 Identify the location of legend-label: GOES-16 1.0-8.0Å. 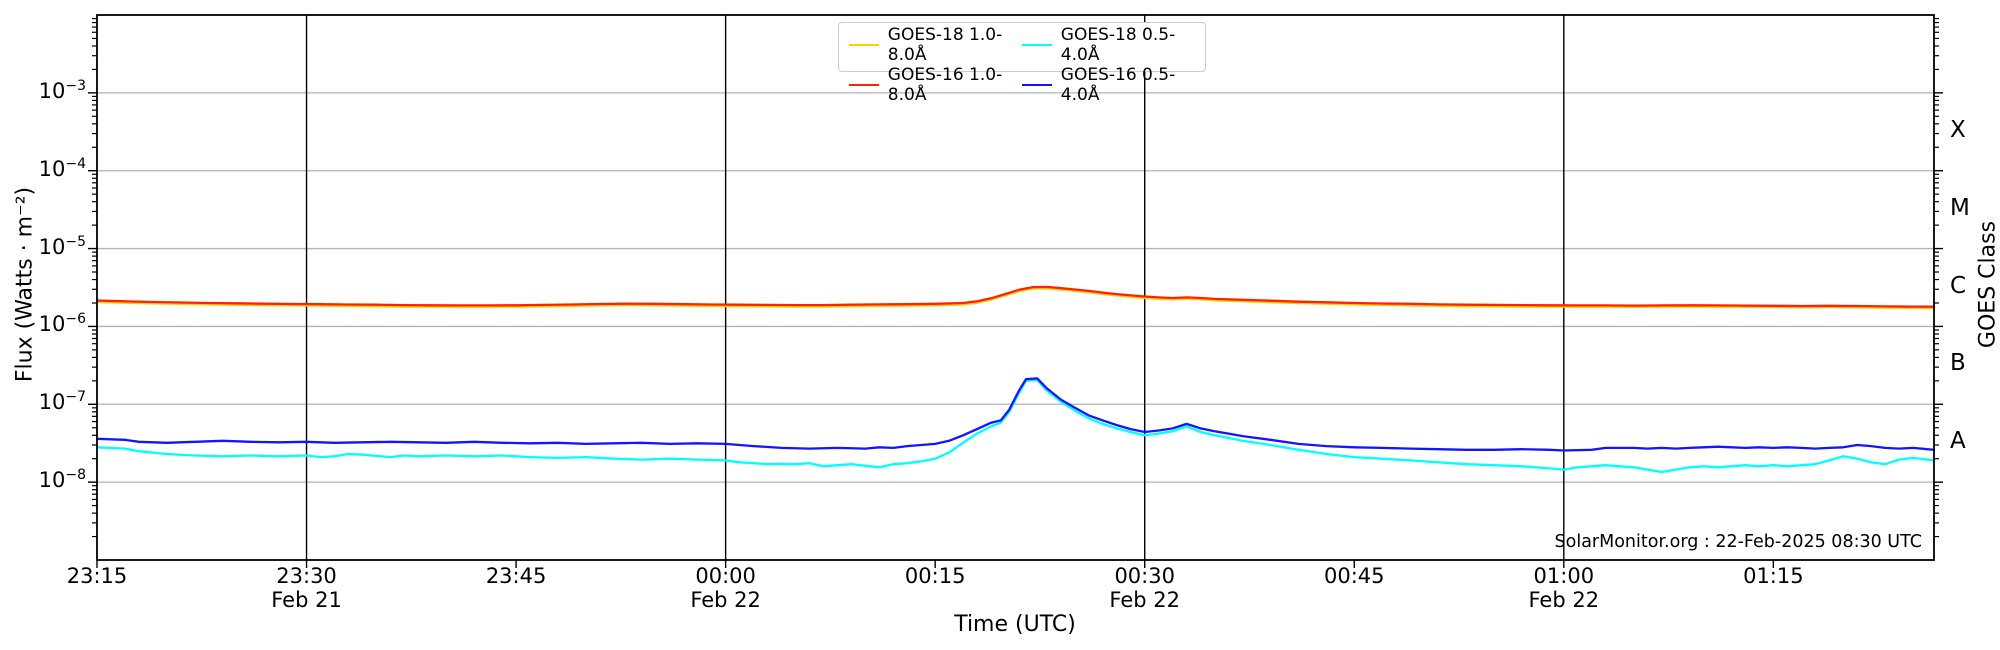
(945, 85).